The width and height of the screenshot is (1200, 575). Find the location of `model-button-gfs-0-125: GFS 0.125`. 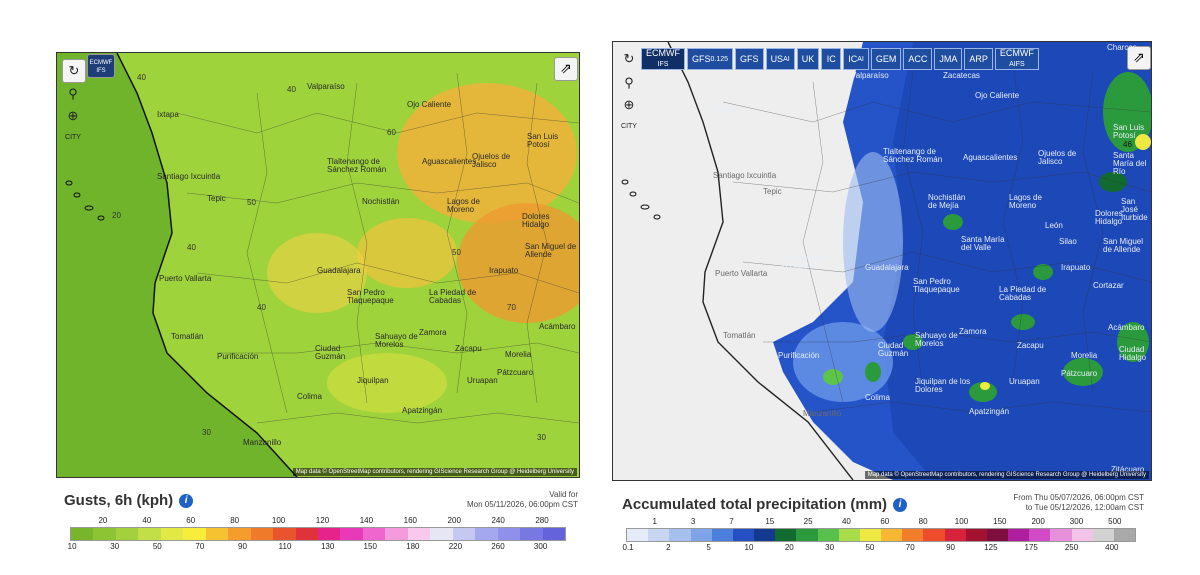

model-button-gfs-0-125: GFS 0.125 is located at coordinates (710, 59).